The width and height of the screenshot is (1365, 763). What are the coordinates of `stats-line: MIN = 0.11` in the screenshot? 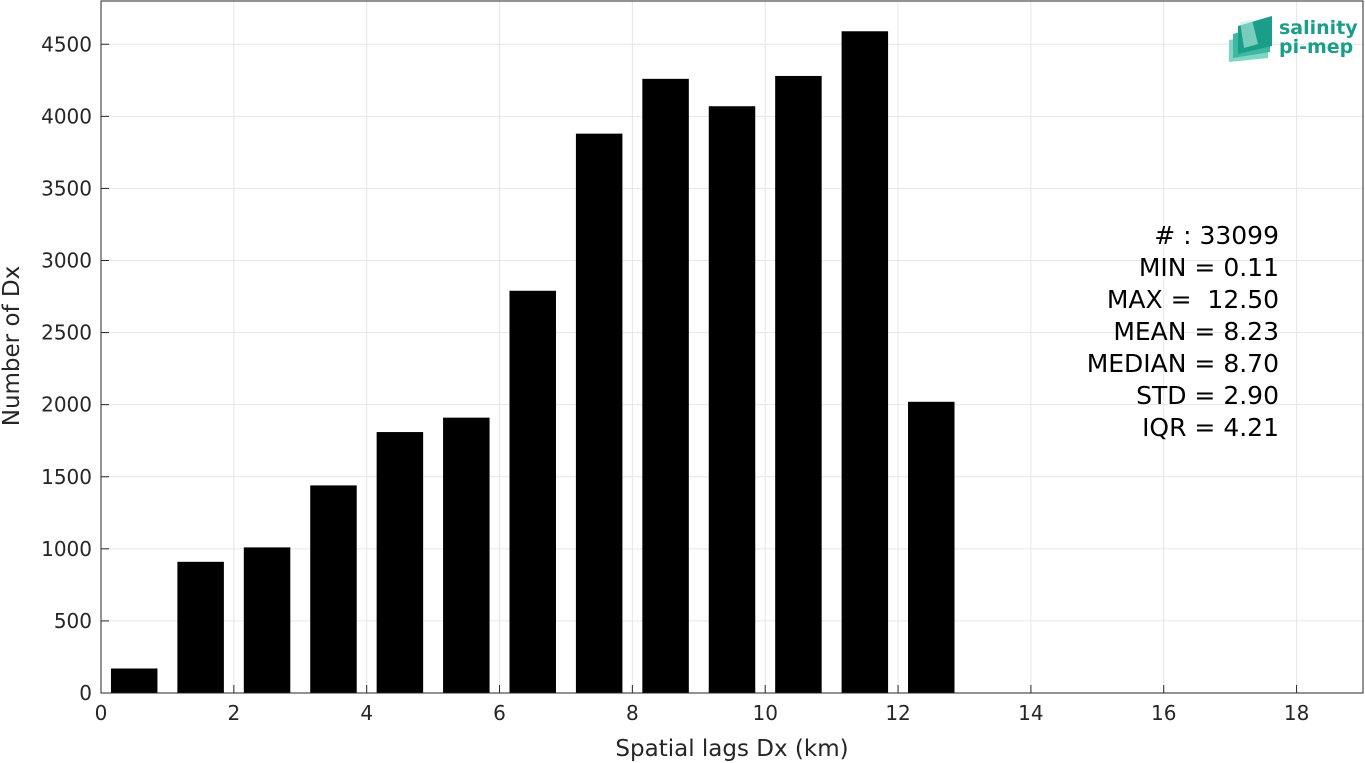 It's located at (1209, 267).